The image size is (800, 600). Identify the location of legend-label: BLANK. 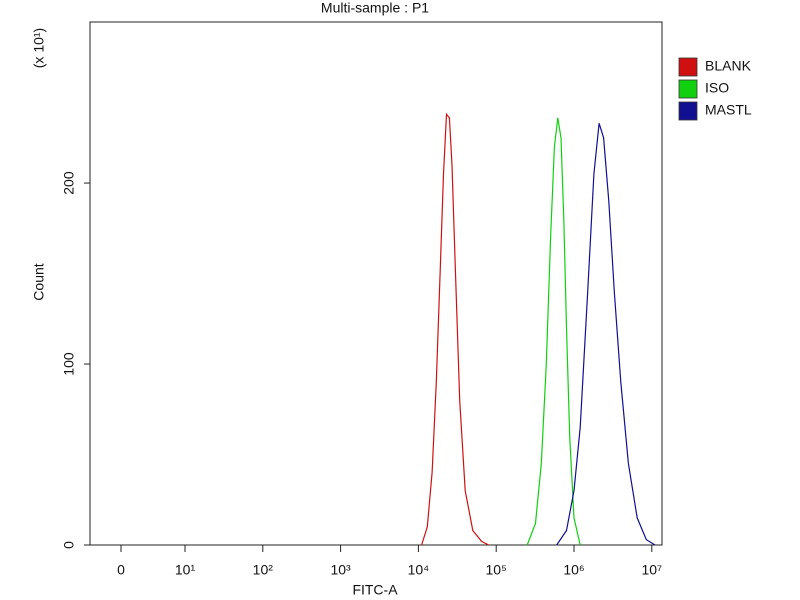
(728, 66).